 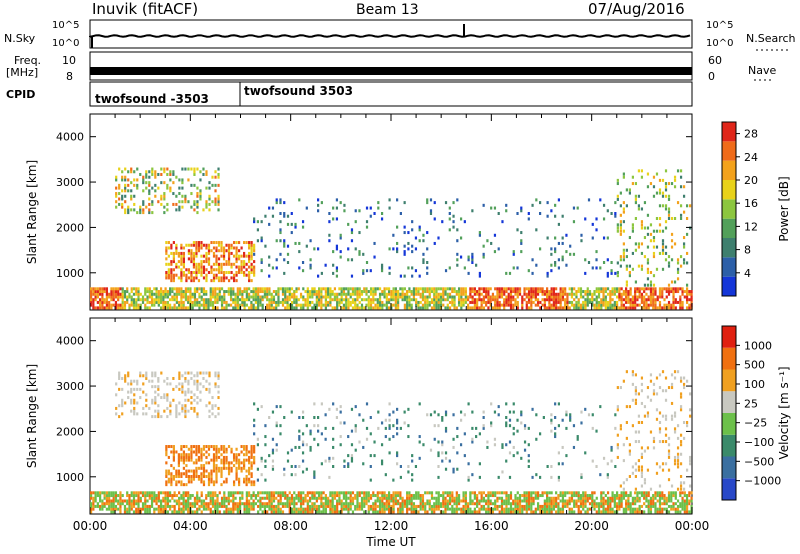 I want to click on power-panel-colorbar-tick-label: 20, so click(x=751, y=180).